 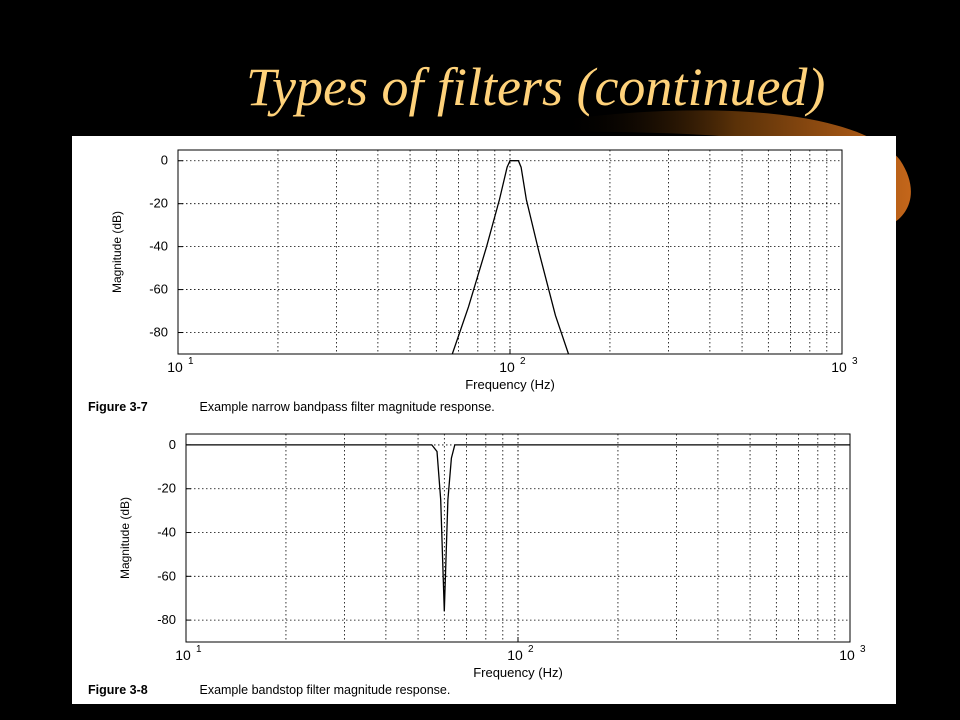 I want to click on slide-title: Types of filters (continued), so click(x=536, y=87).